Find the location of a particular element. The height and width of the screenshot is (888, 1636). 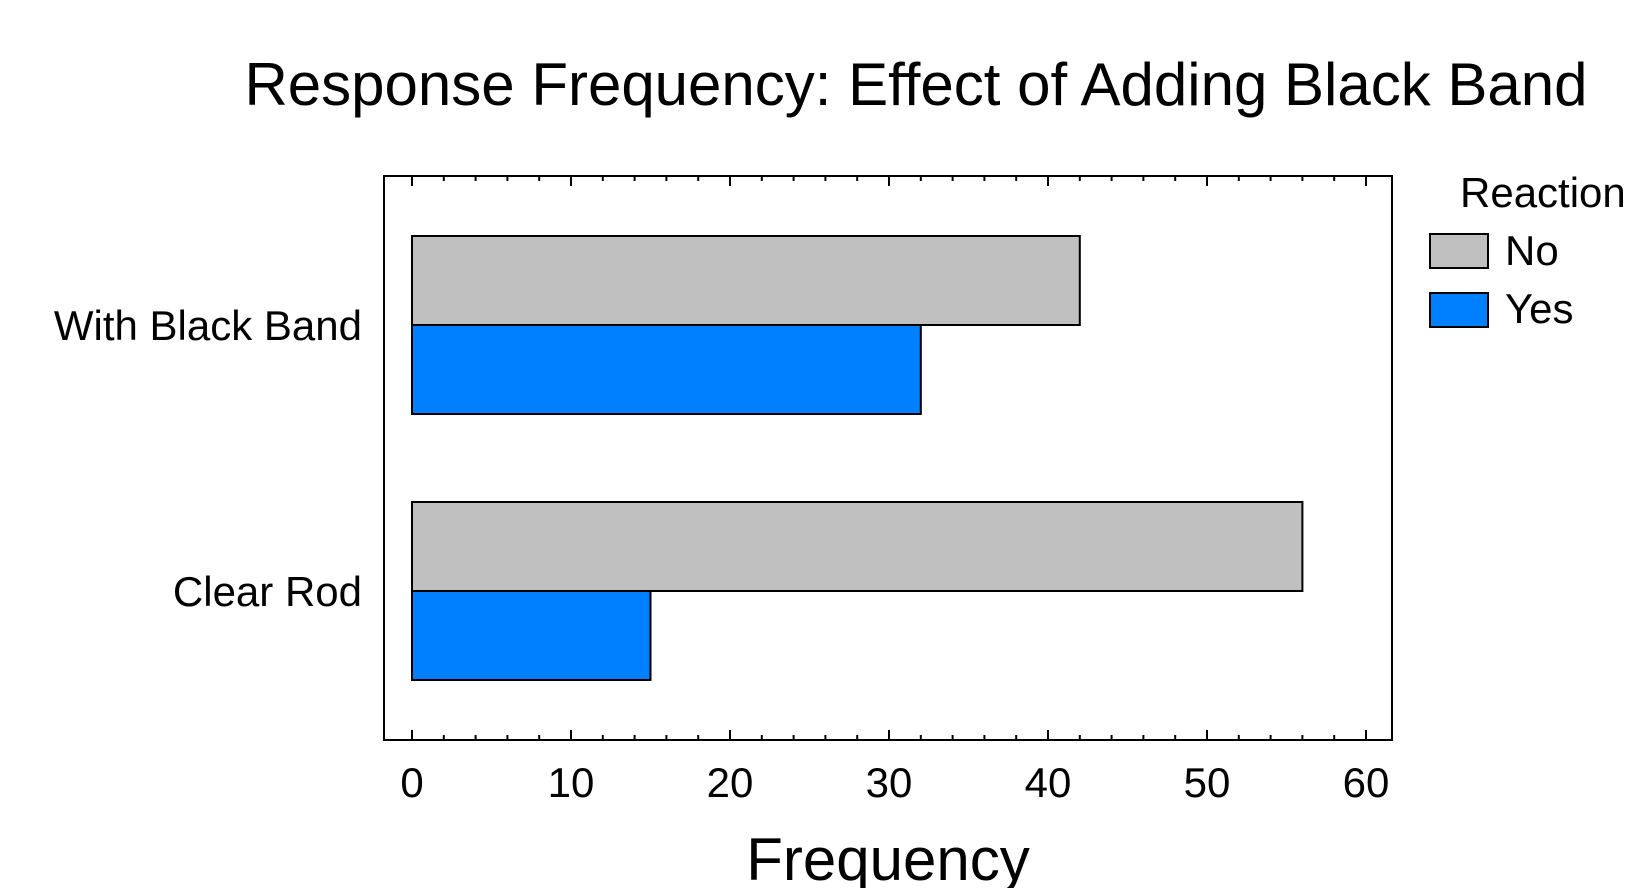

category-labels: With Black Band Clear Rod is located at coordinates (208, 458).